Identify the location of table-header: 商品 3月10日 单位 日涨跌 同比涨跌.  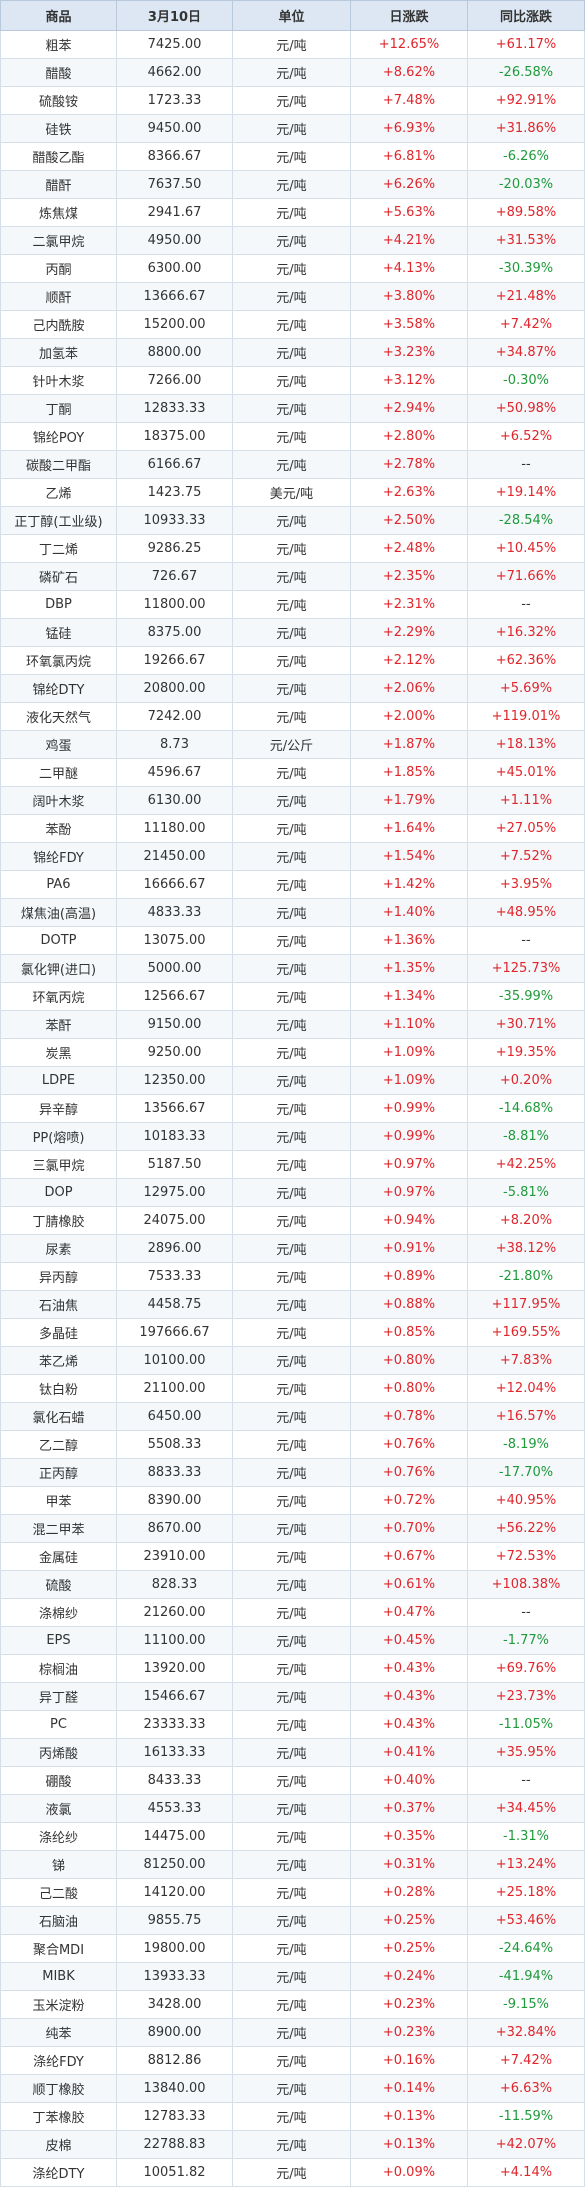
(292, 15).